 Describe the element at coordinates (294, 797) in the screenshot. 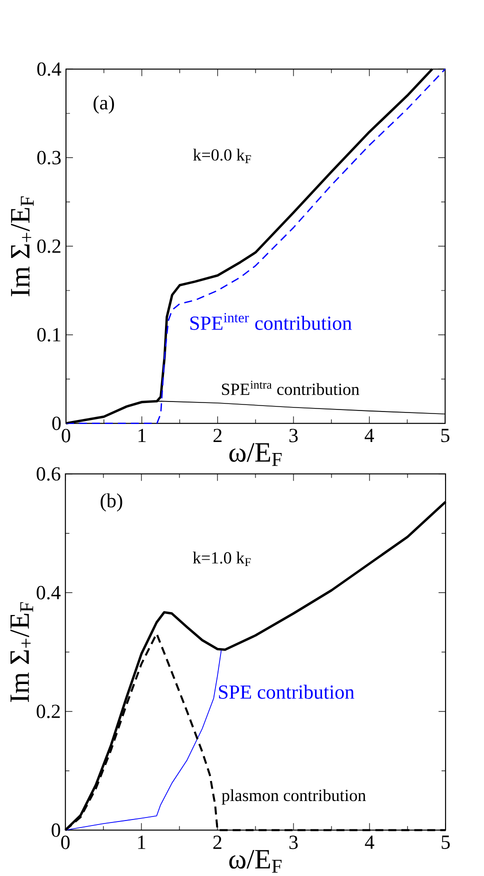

I see `series-label: plasmon contribution` at that location.